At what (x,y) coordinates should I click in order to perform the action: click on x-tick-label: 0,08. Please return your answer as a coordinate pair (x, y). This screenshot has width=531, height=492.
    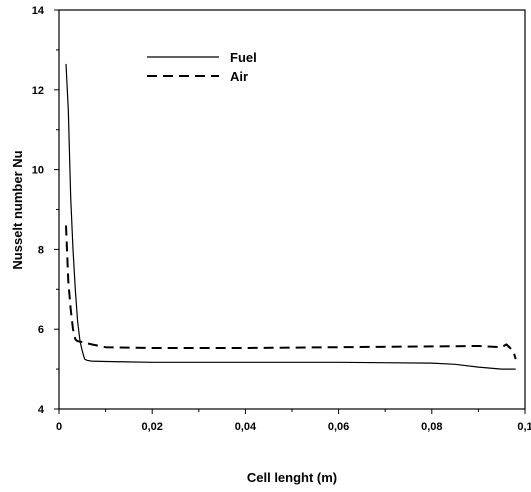
    Looking at the image, I should click on (431, 427).